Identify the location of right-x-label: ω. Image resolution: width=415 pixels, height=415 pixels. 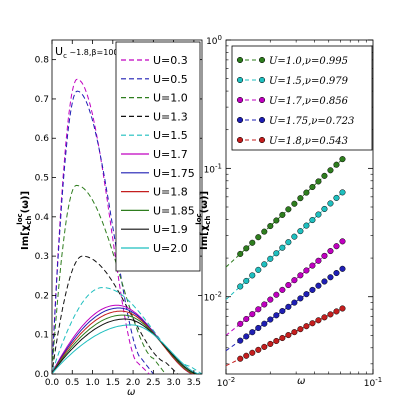
(301, 381).